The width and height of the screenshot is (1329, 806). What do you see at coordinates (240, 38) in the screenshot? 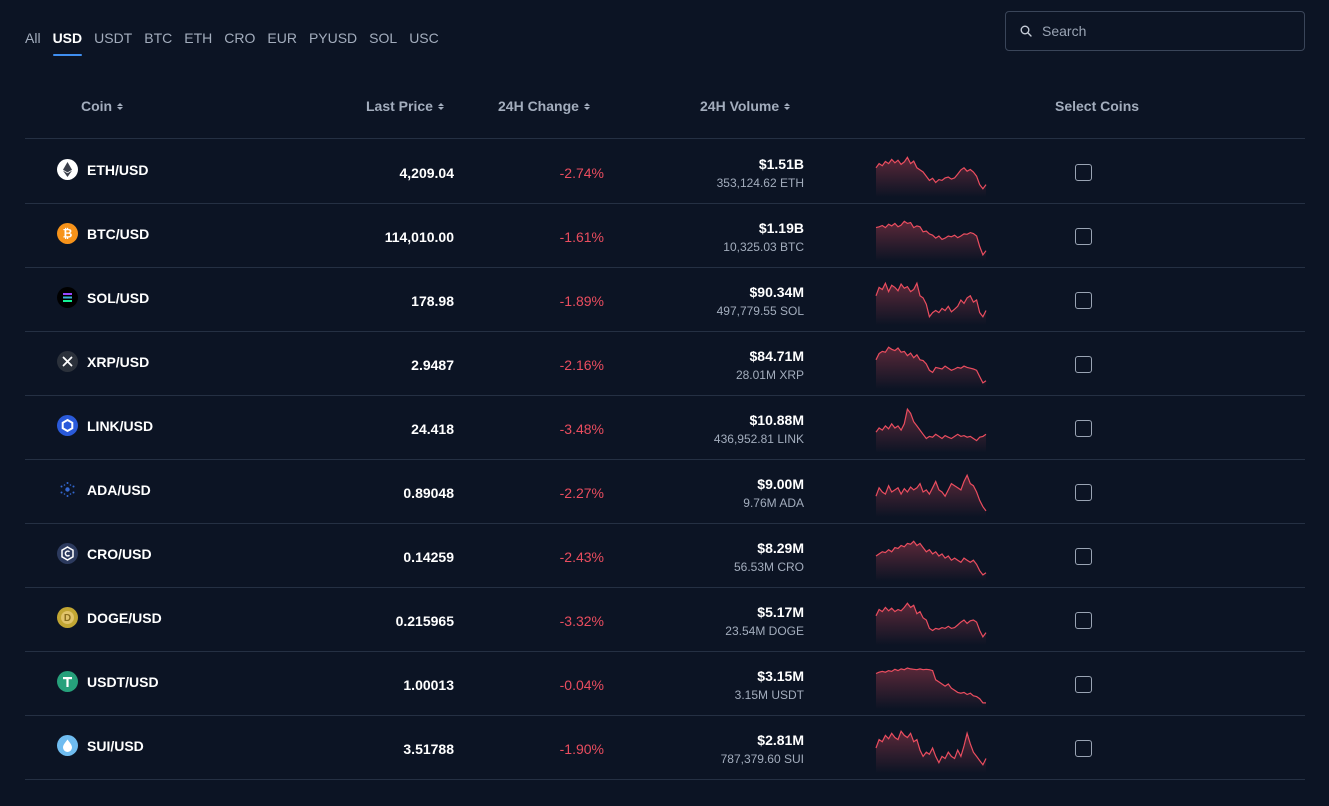
I see `tab-cro: CRO` at bounding box center [240, 38].